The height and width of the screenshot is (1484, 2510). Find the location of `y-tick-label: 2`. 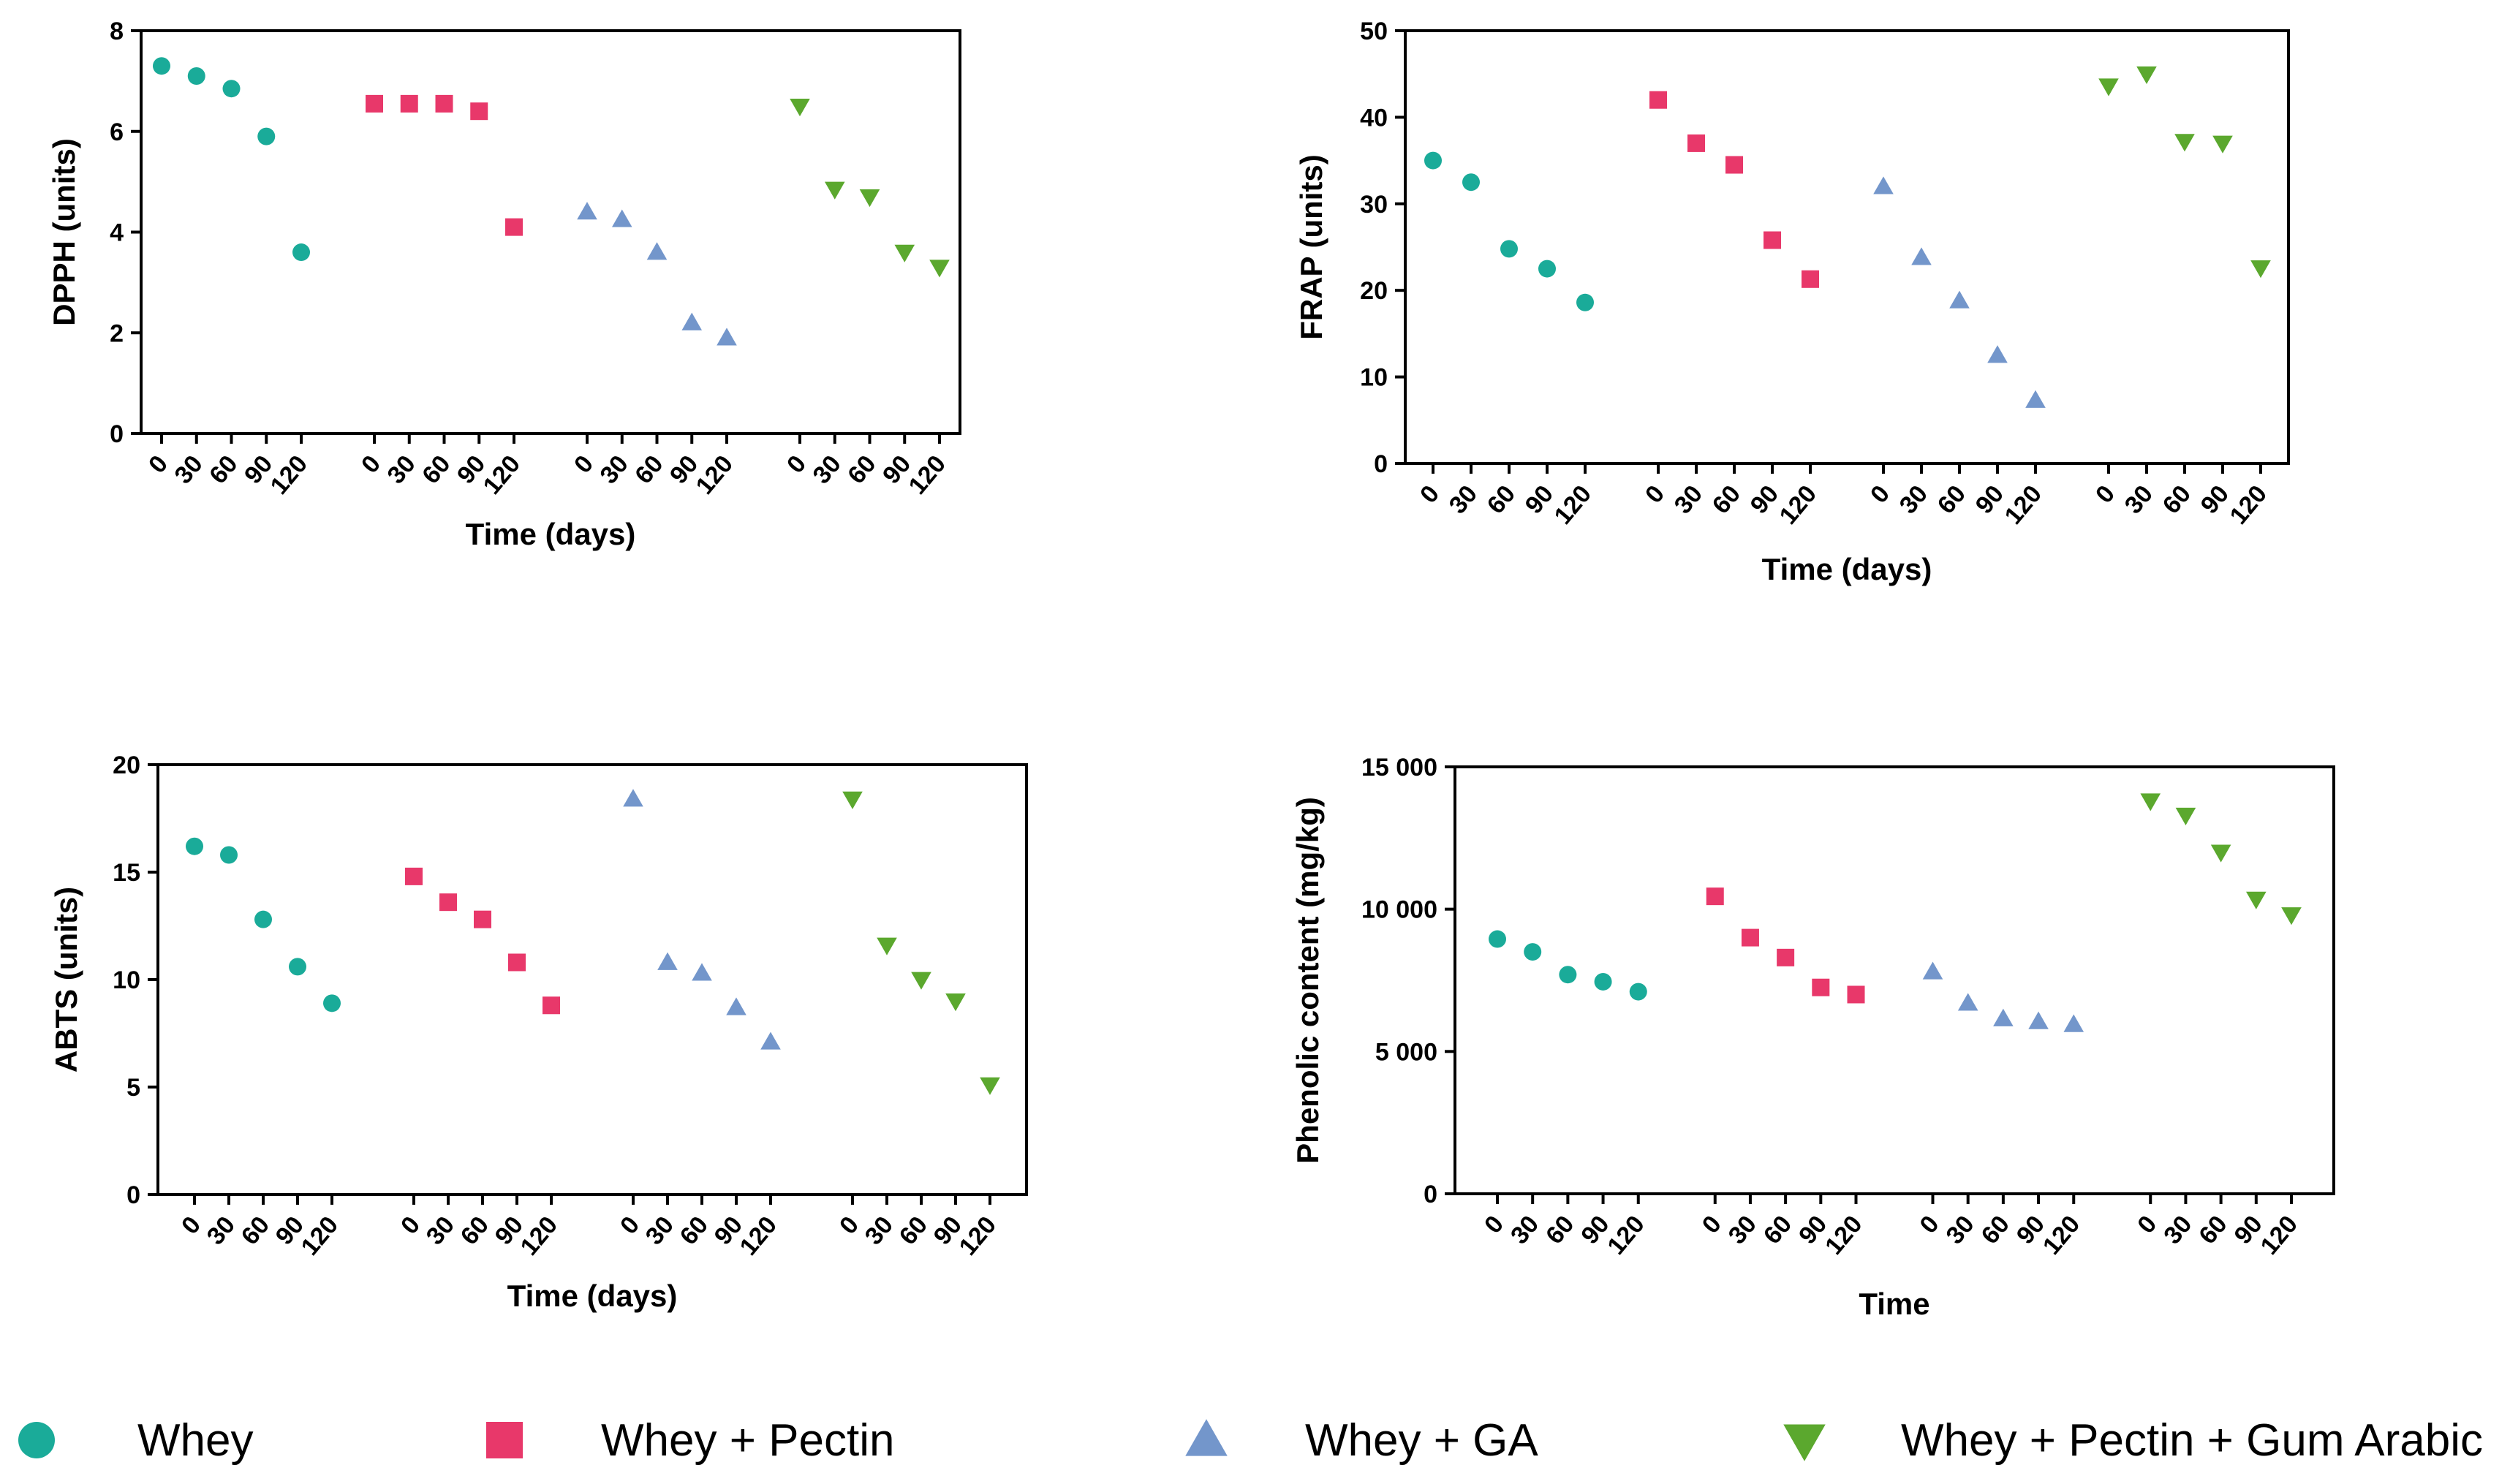

y-tick-label: 2 is located at coordinates (117, 333).